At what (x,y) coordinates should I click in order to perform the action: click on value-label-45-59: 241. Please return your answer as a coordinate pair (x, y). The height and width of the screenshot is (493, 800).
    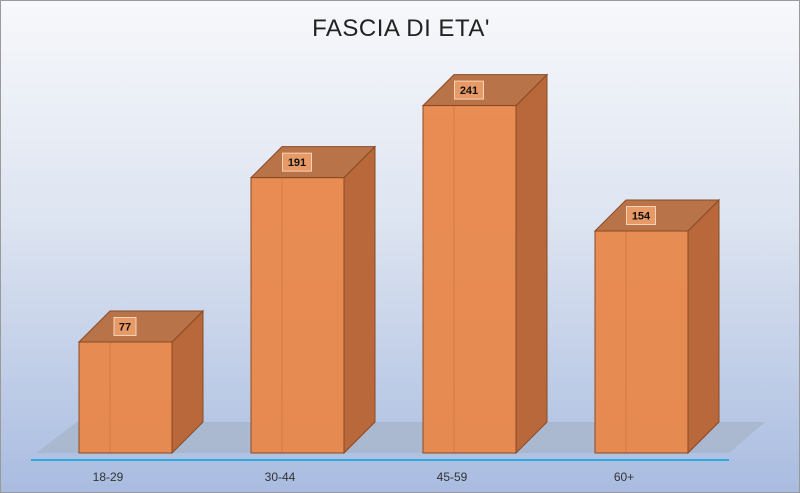
    Looking at the image, I should click on (469, 91).